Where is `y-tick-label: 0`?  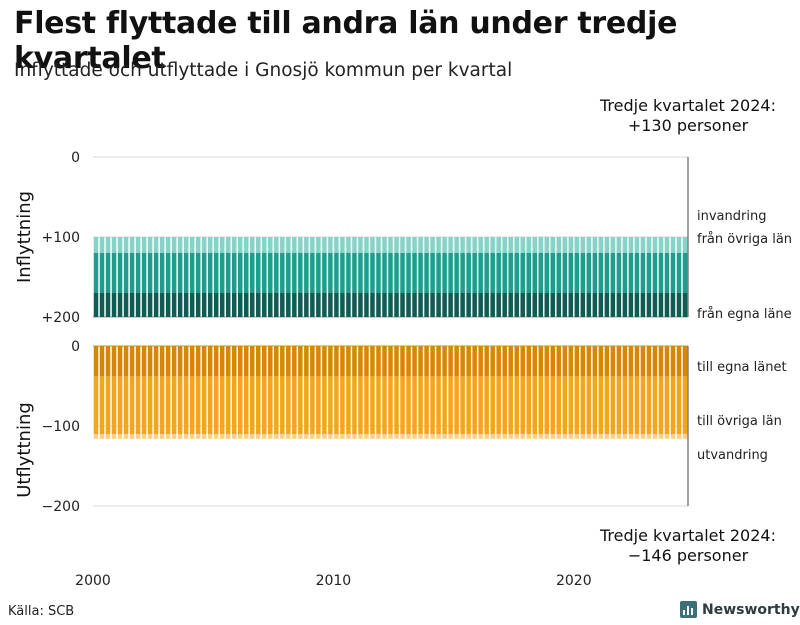
y-tick-label: 0 is located at coordinates (75, 347).